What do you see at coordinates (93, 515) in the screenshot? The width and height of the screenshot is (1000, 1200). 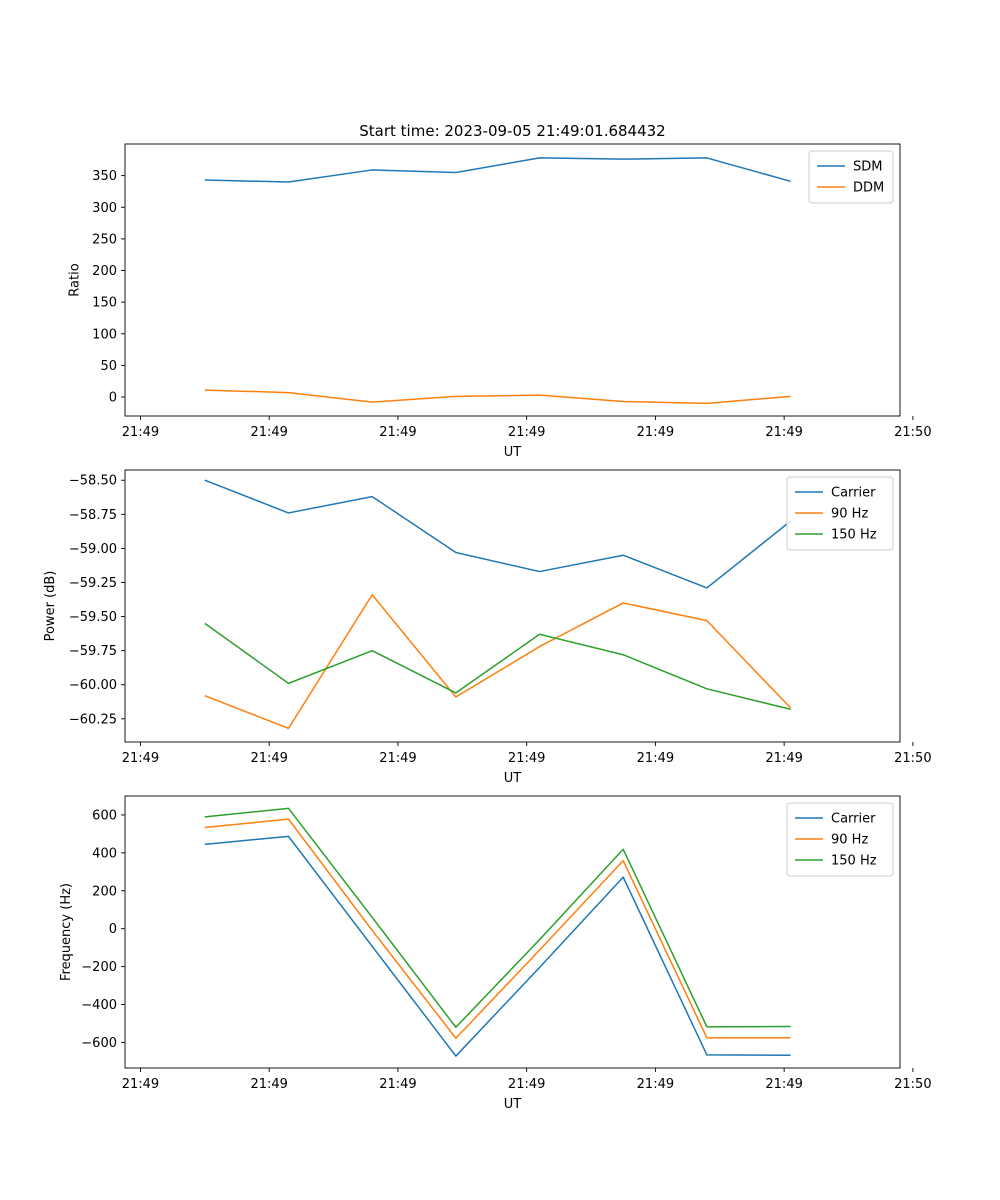 I see `y-tick-label: −58.75` at bounding box center [93, 515].